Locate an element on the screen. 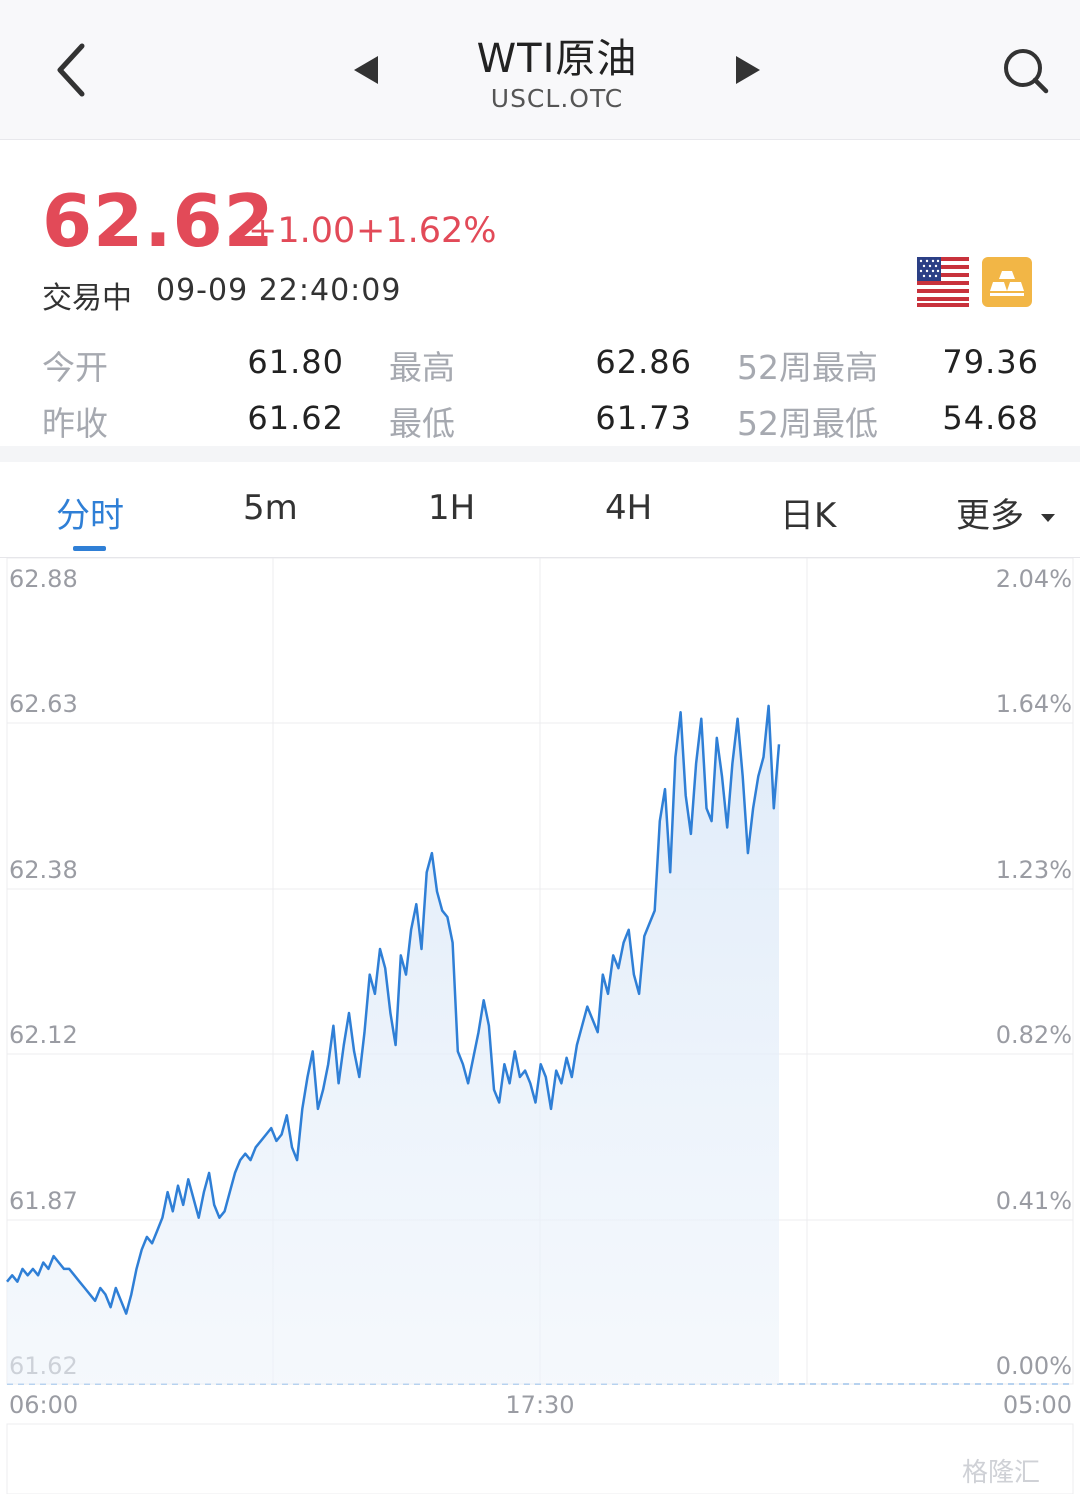 This screenshot has width=1080, height=1494. dropdown-arrow-icon is located at coordinates (1047, 517).